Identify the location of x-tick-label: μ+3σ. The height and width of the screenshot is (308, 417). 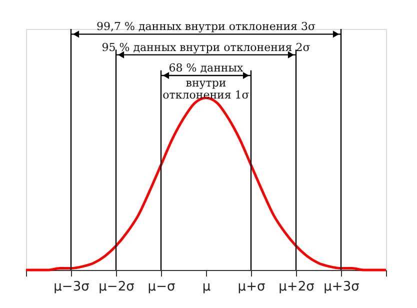
(342, 287).